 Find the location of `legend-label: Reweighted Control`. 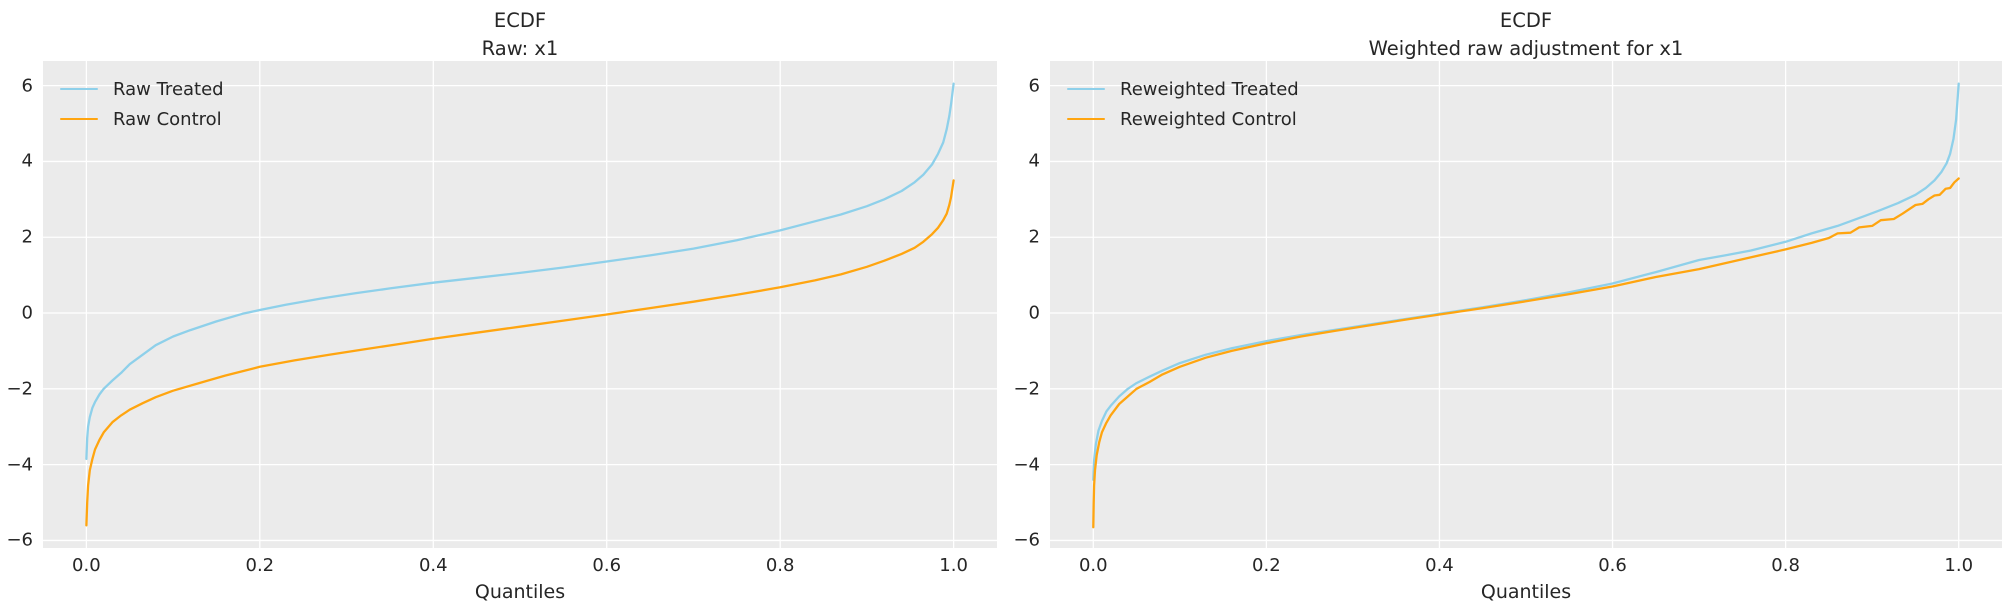

legend-label: Reweighted Control is located at coordinates (1208, 119).